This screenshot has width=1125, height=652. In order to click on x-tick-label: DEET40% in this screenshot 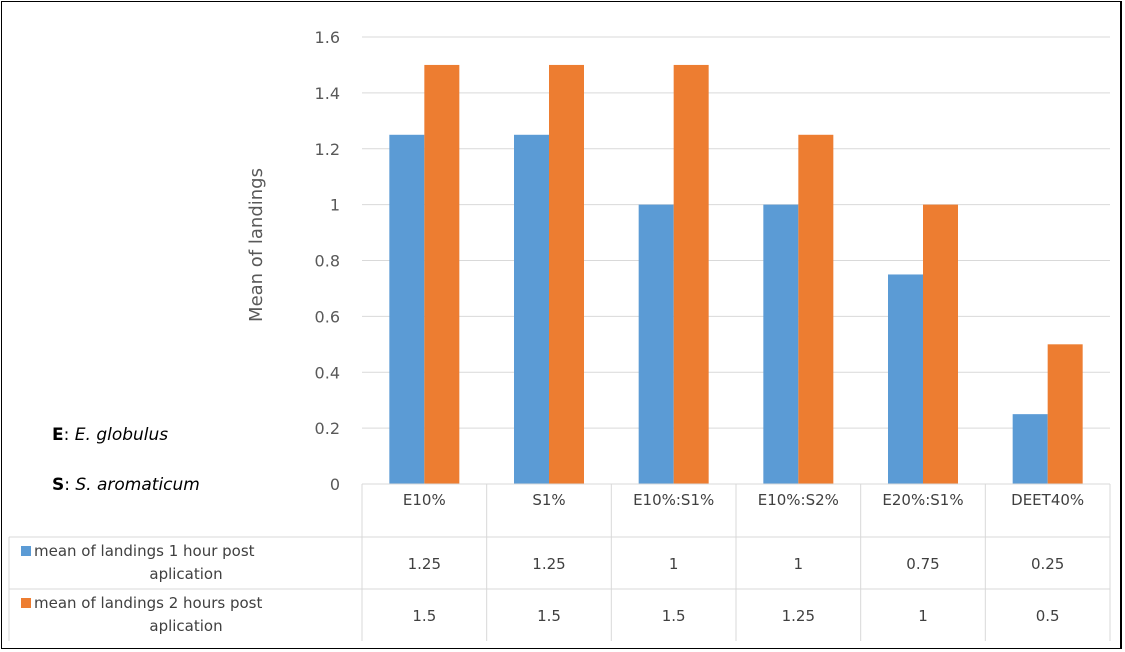, I will do `click(1047, 500)`.